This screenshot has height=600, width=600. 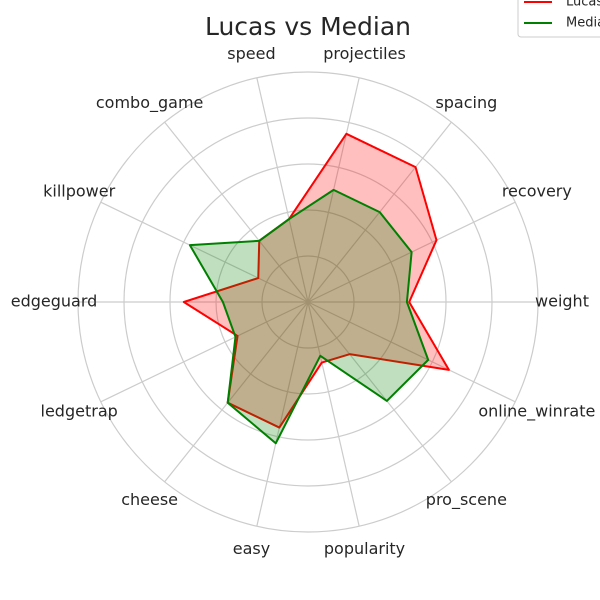 I want to click on legend-label: Lucas, so click(x=583, y=5).